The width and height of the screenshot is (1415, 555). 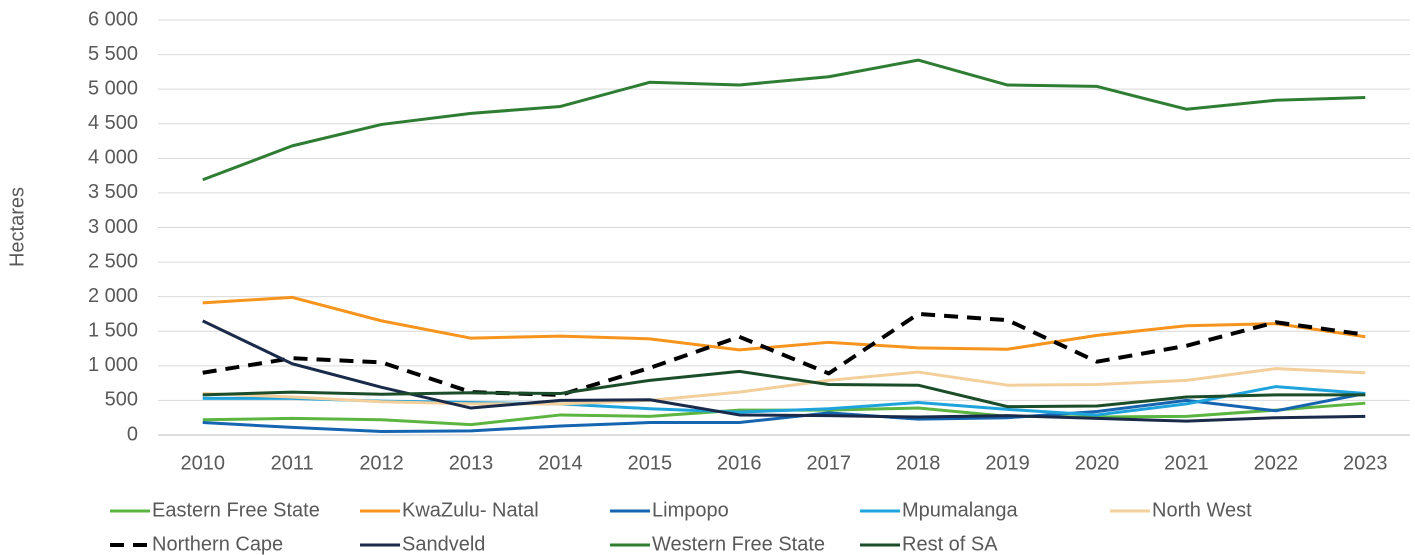 I want to click on x-tick-label: 2018, so click(x=918, y=463).